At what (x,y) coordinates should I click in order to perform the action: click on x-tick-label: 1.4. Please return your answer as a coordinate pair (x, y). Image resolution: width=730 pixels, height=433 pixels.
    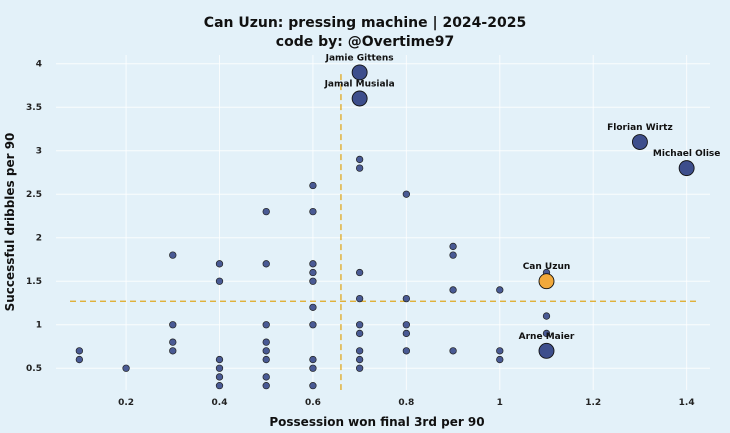
    Looking at the image, I should click on (687, 403).